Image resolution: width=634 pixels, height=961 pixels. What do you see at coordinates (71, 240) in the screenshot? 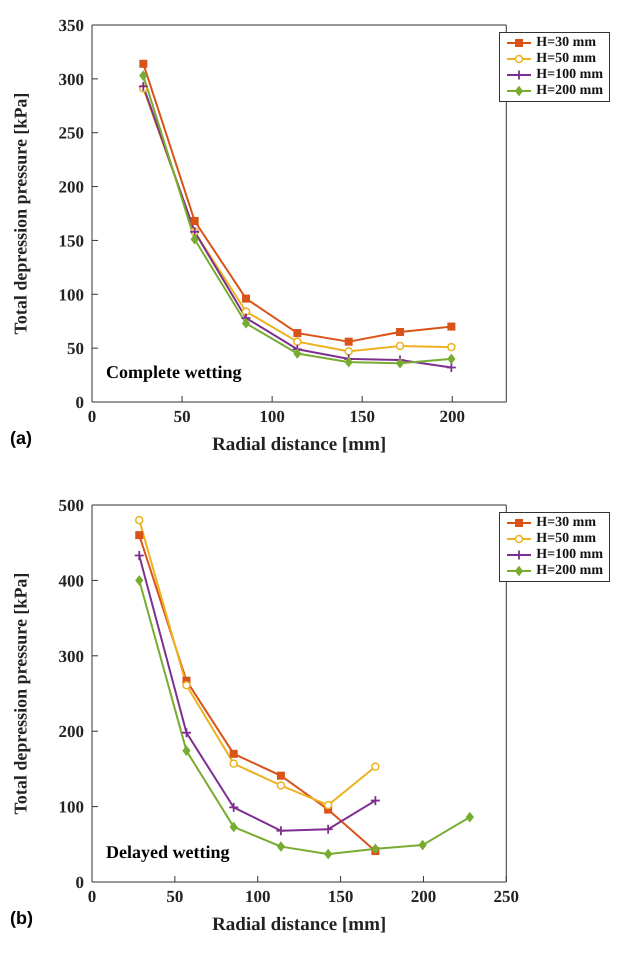
I see `y-tick-label: 150` at bounding box center [71, 240].